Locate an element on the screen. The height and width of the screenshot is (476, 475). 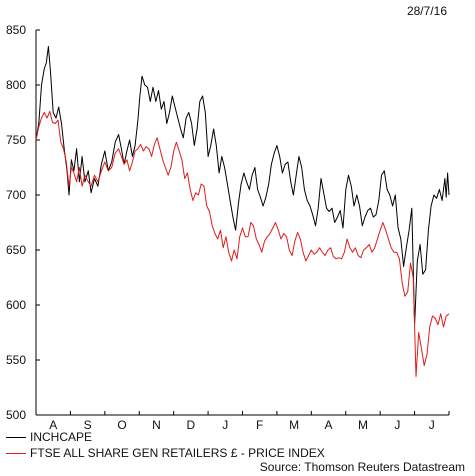
y-tick-label: 550 is located at coordinates (16, 360).